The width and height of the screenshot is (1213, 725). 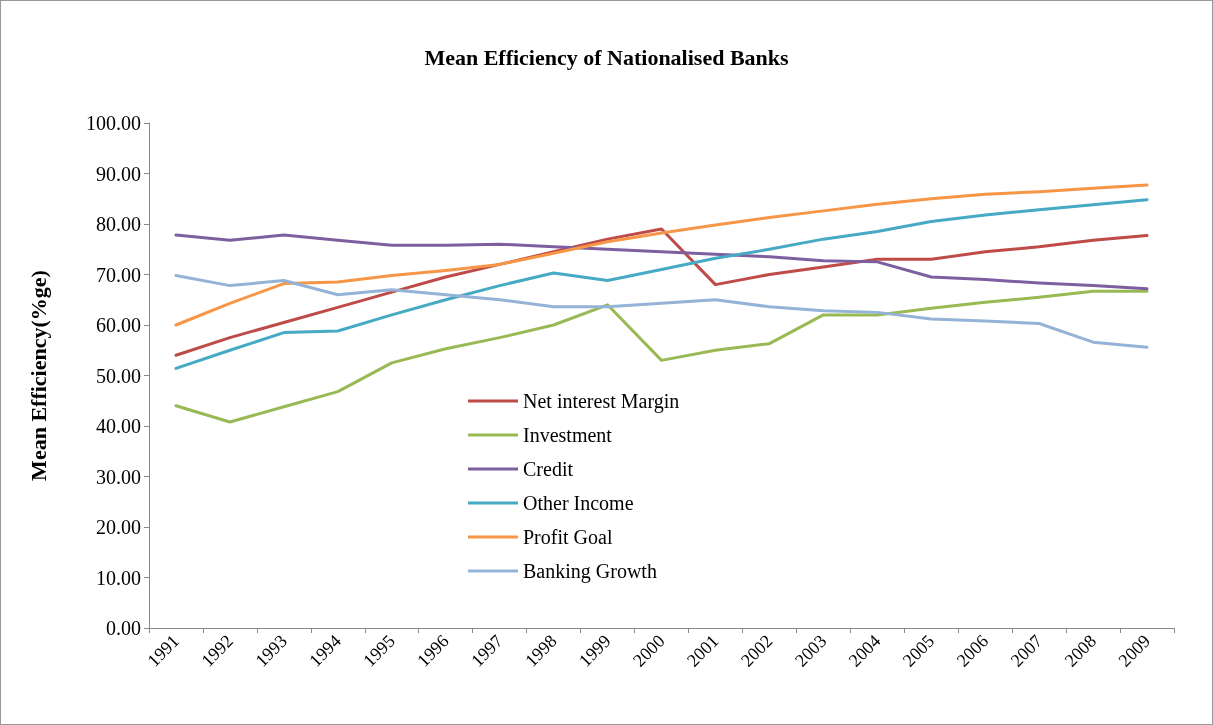 I want to click on legend-label: Other Income, so click(x=578, y=503).